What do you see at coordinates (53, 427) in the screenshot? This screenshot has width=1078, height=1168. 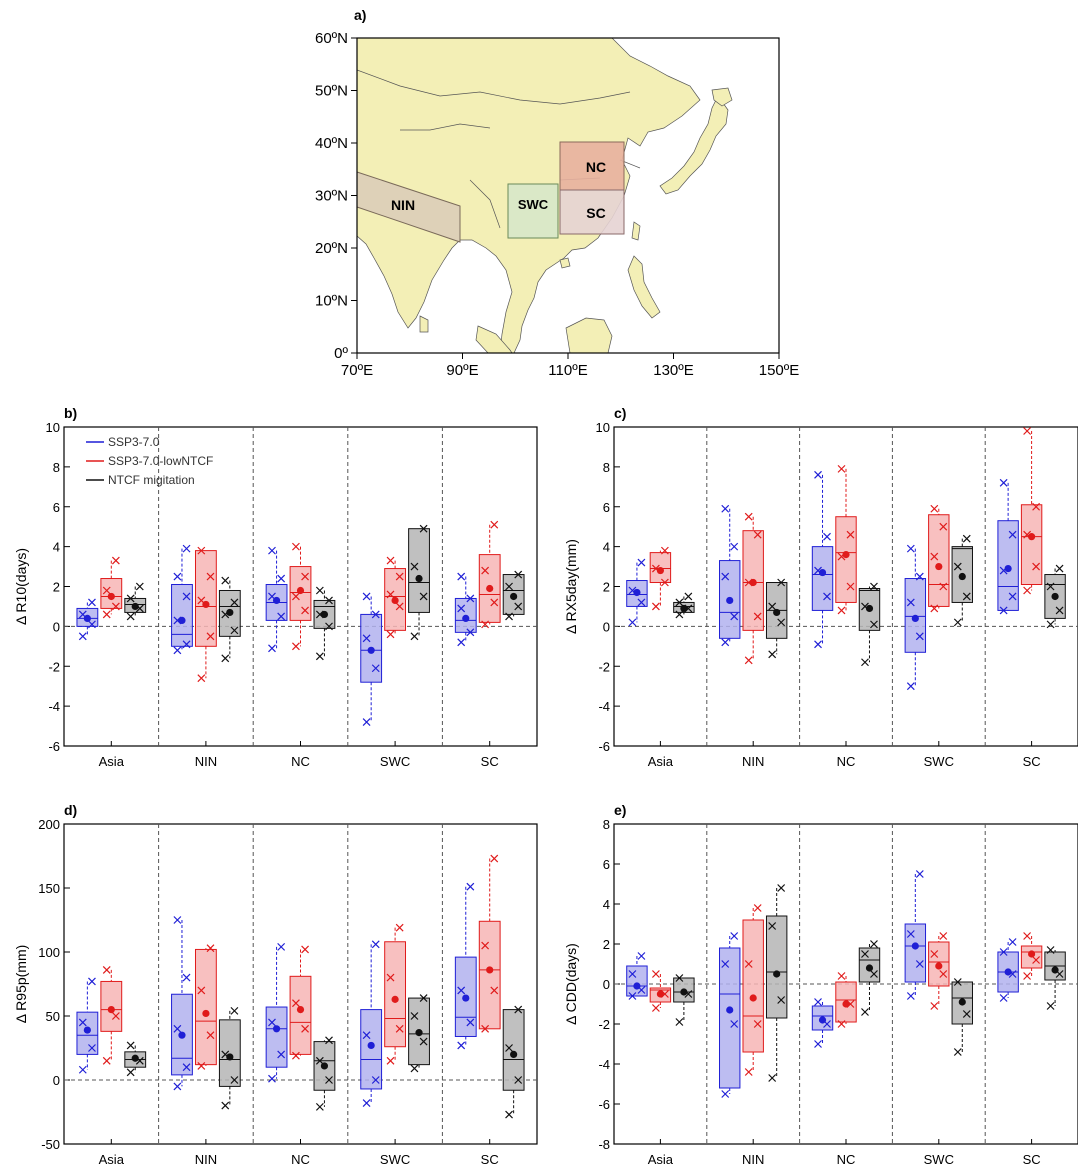 I see `y-tick-label: 10` at bounding box center [53, 427].